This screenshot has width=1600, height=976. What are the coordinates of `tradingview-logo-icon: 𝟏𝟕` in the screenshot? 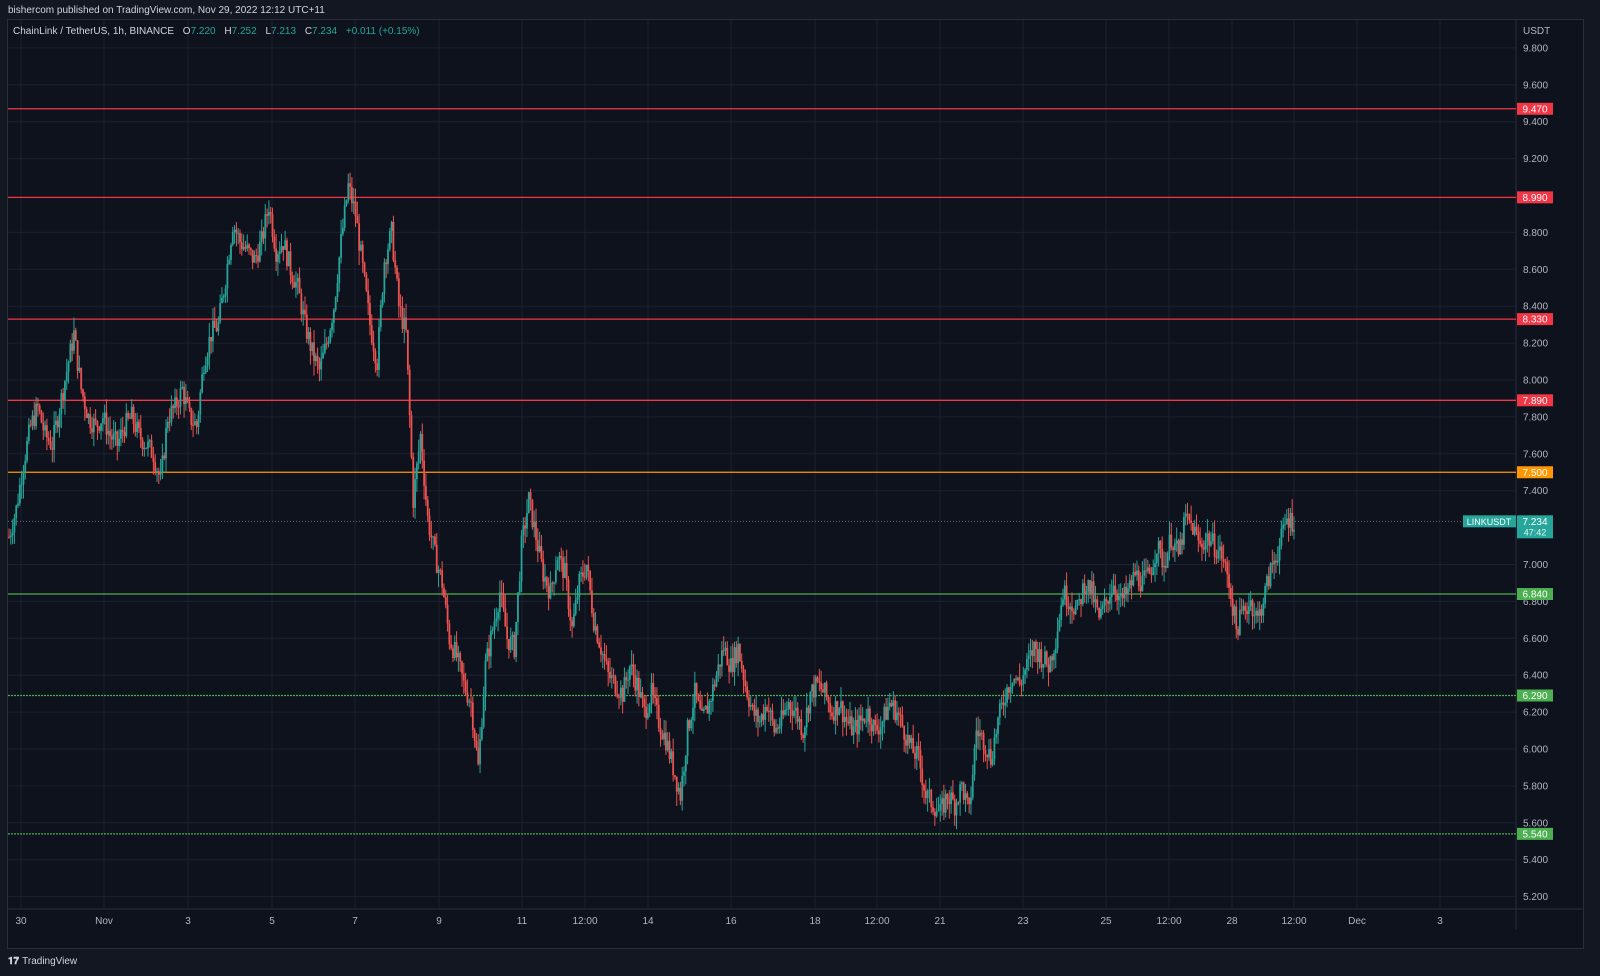 It's located at (14, 961).